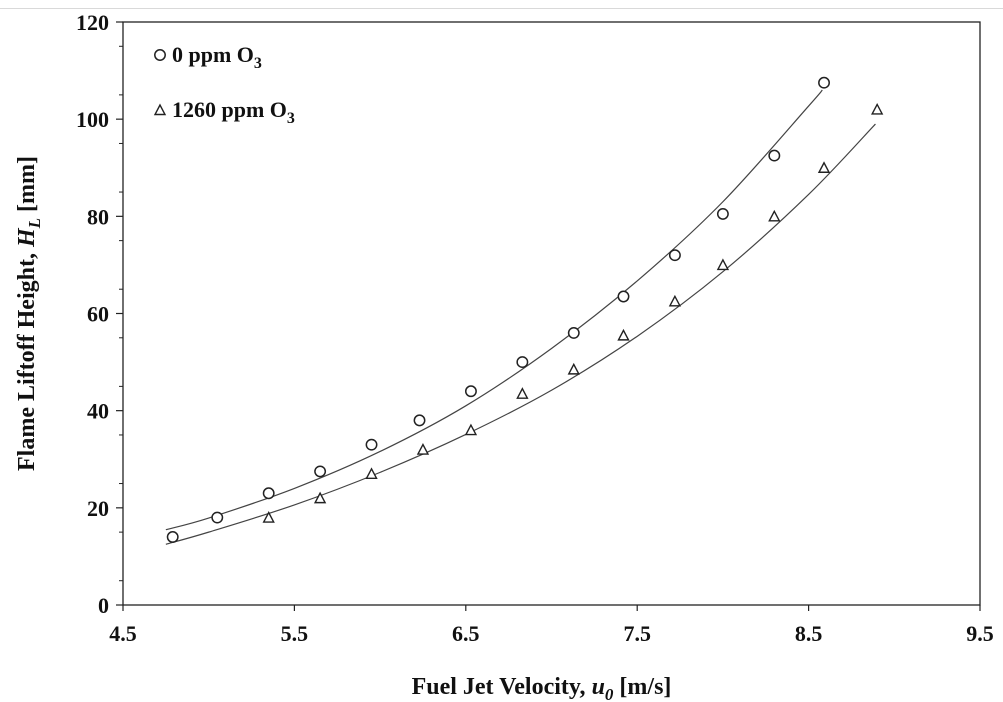 Image resolution: width=1003 pixels, height=702 pixels. I want to click on y-tick-label: 80, so click(98, 216).